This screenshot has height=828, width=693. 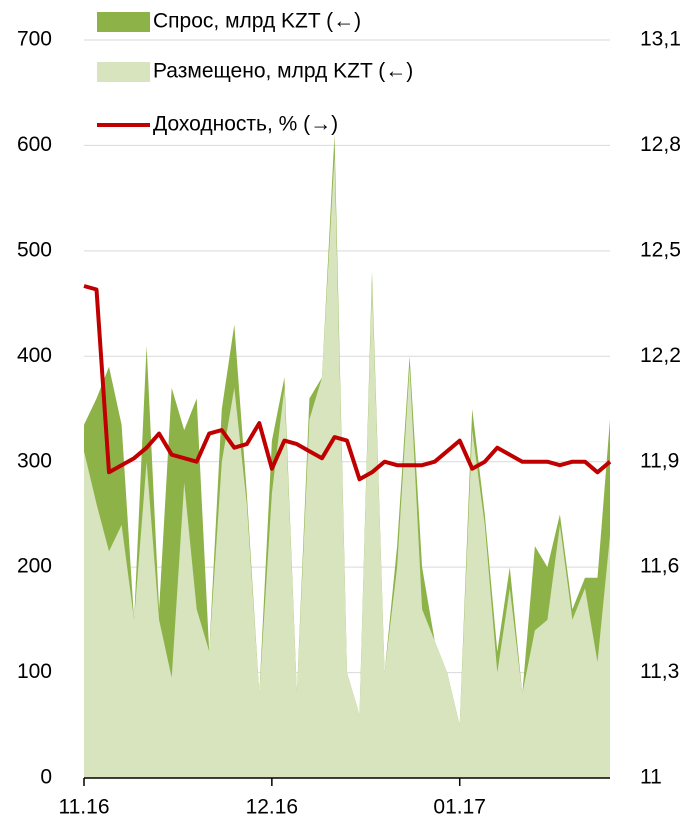 I want to click on y-tick-label: 200, so click(x=34, y=566).